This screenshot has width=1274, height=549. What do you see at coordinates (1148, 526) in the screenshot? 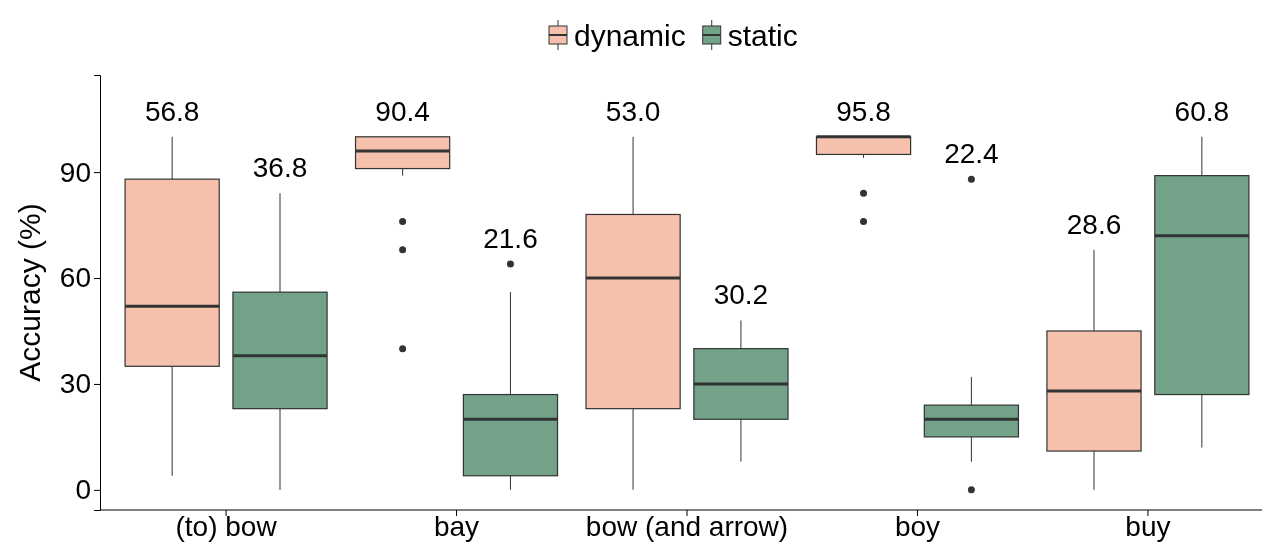
I see `x-tick-label: buy` at bounding box center [1148, 526].